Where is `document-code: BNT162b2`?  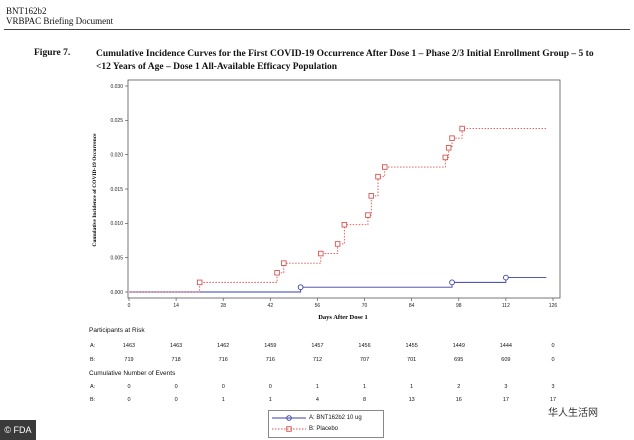
document-code: BNT162b2 is located at coordinates (26, 11).